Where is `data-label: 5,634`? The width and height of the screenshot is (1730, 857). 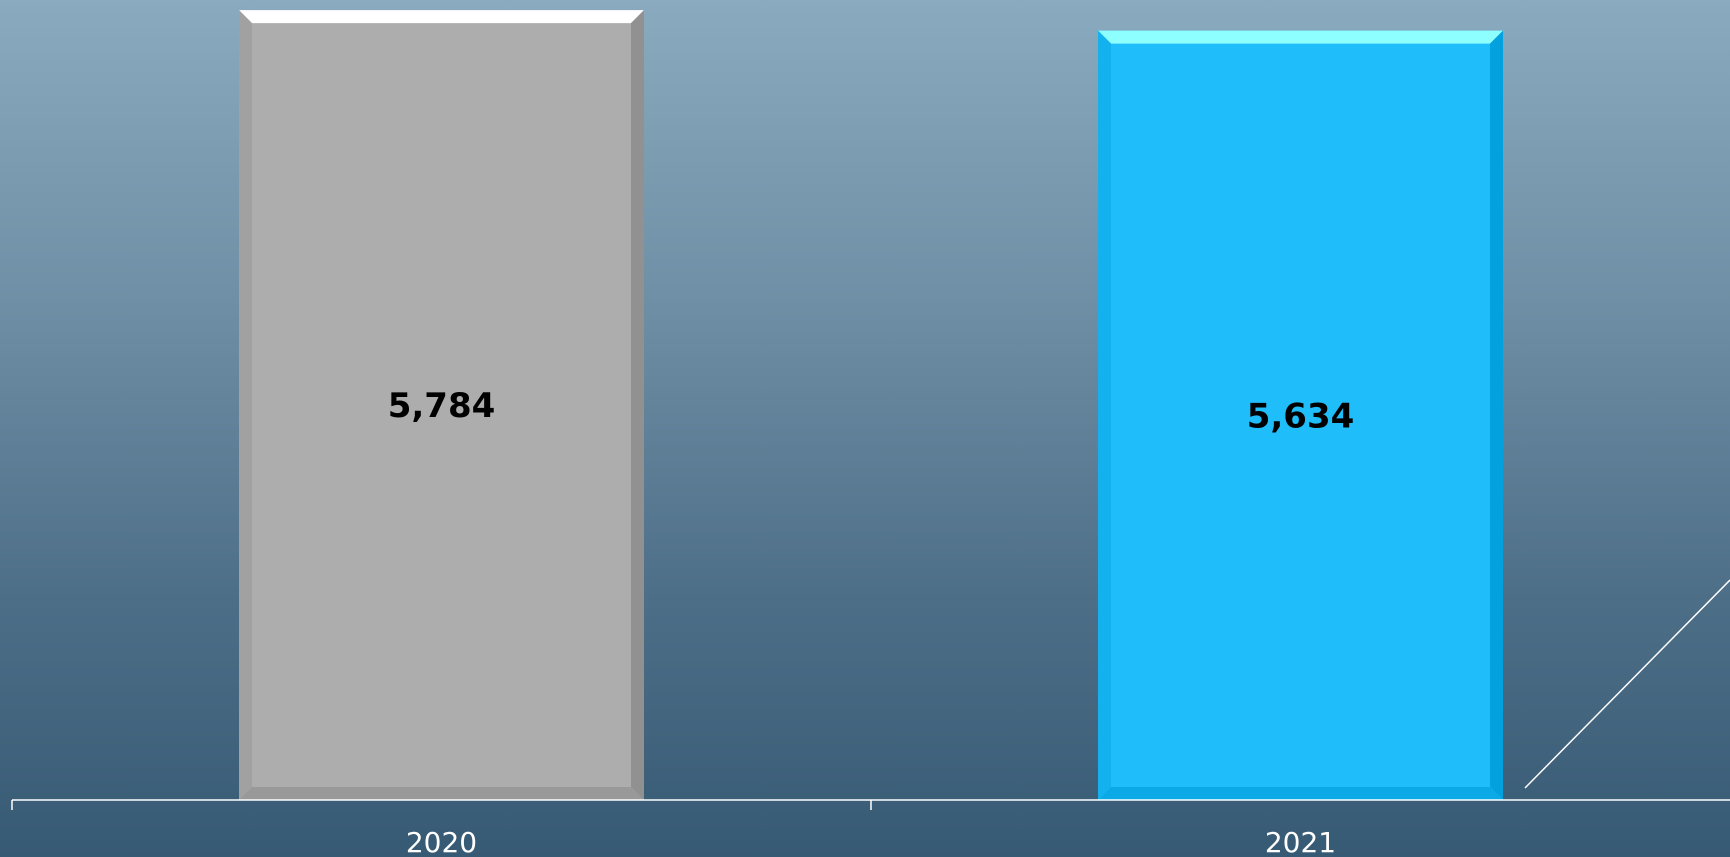 data-label: 5,634 is located at coordinates (1301, 416).